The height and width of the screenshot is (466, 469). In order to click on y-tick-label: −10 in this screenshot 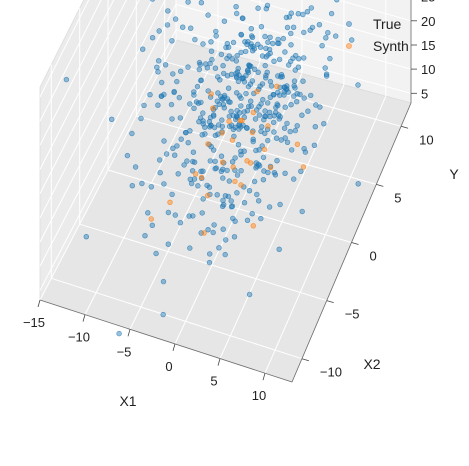, I will do `click(331, 372)`.